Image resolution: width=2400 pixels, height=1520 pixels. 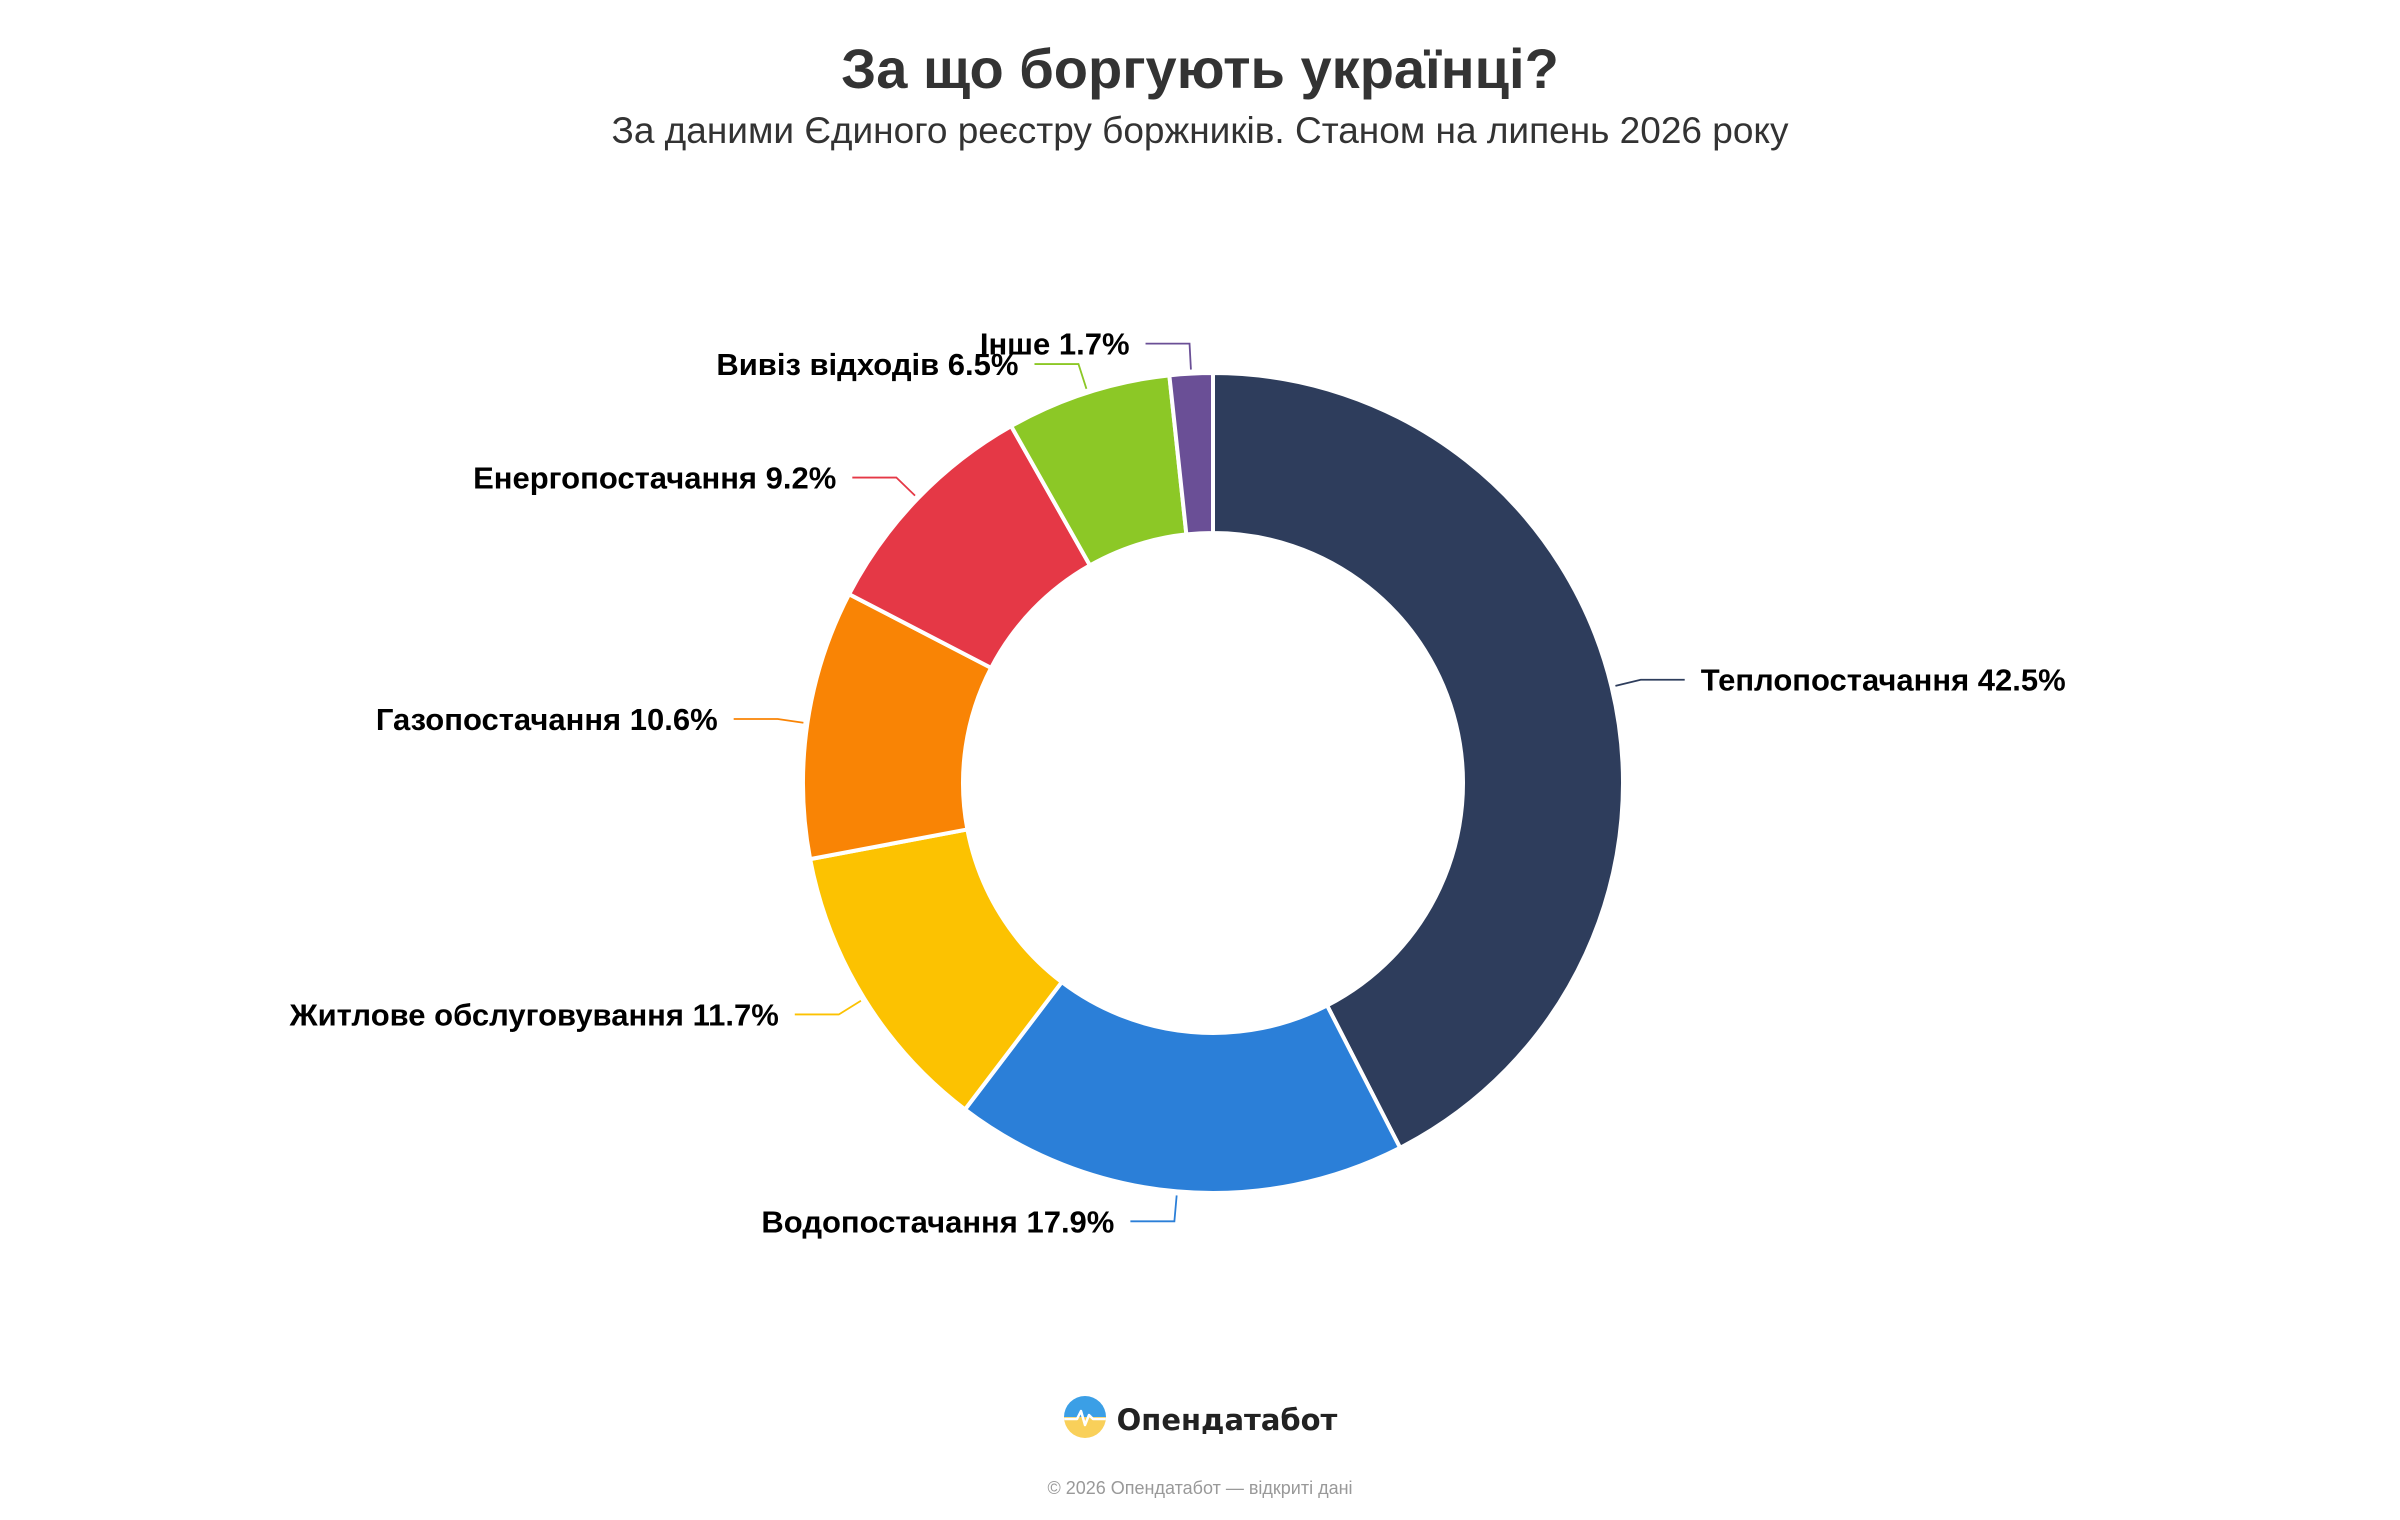 What do you see at coordinates (1085, 1419) in the screenshot?
I see `opendatabot-logo-icon` at bounding box center [1085, 1419].